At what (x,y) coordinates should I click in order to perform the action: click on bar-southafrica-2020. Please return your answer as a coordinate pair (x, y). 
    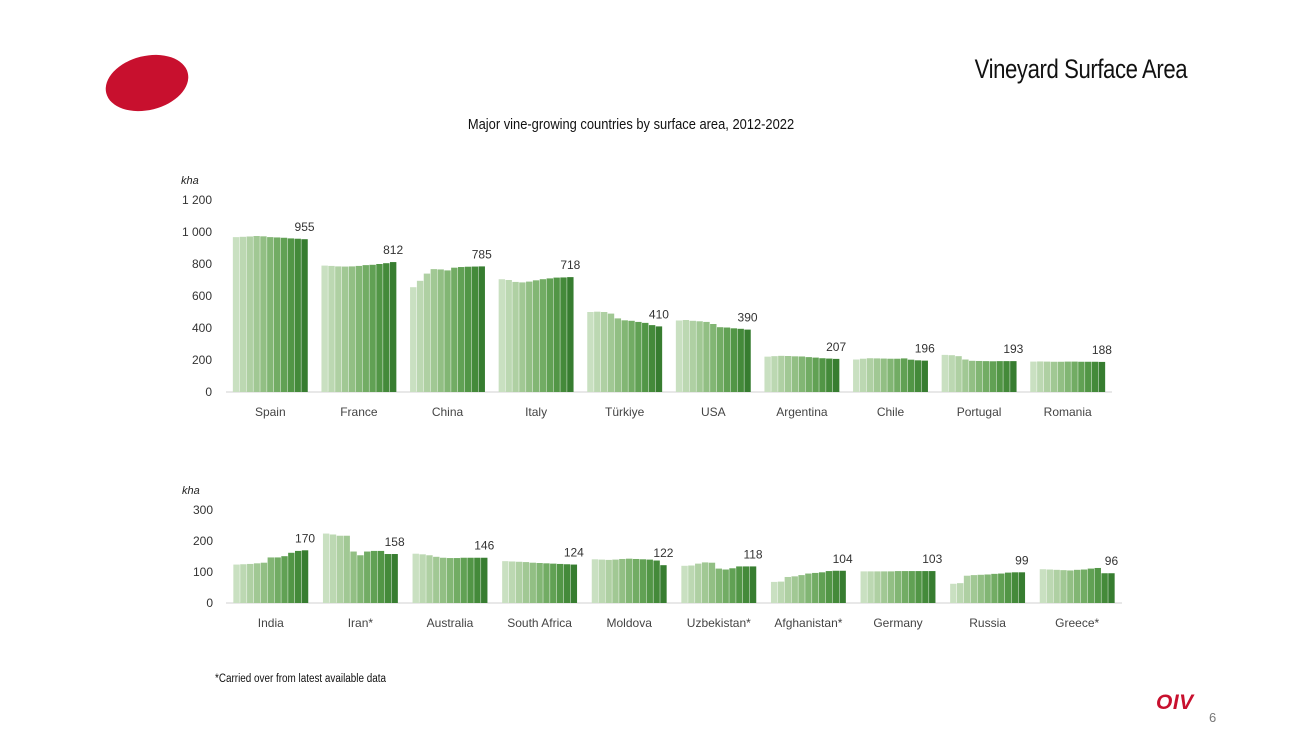
    Looking at the image, I should click on (560, 583).